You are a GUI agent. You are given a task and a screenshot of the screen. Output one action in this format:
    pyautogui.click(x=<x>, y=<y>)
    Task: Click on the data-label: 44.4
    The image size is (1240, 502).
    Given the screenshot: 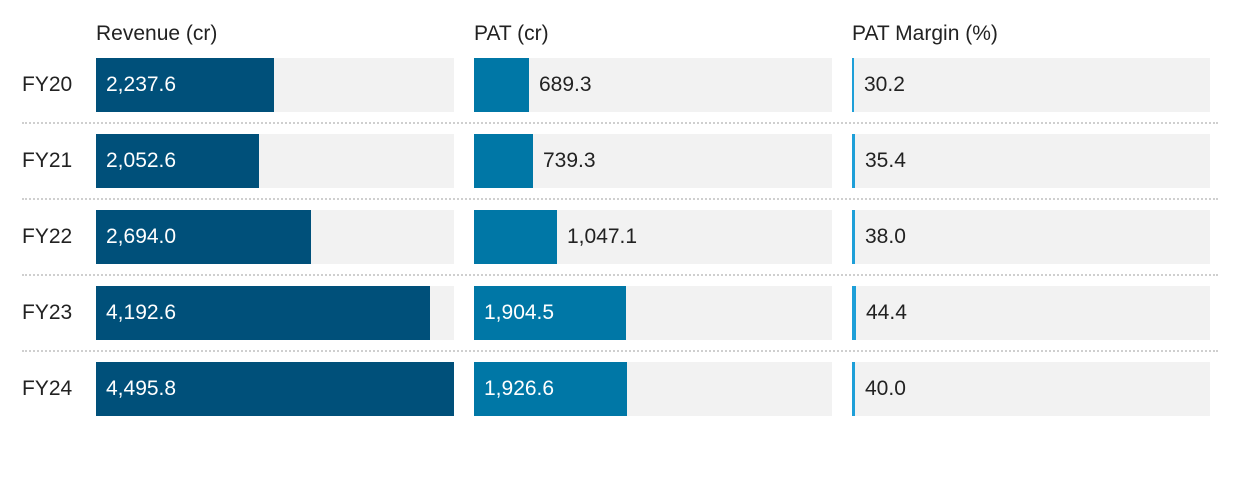 What is the action you would take?
    pyautogui.click(x=886, y=312)
    